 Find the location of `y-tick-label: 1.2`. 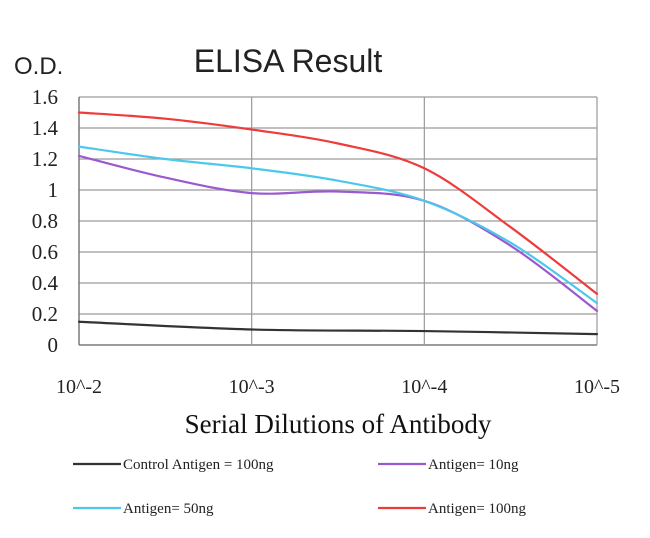

y-tick-label: 1.2 is located at coordinates (45, 159).